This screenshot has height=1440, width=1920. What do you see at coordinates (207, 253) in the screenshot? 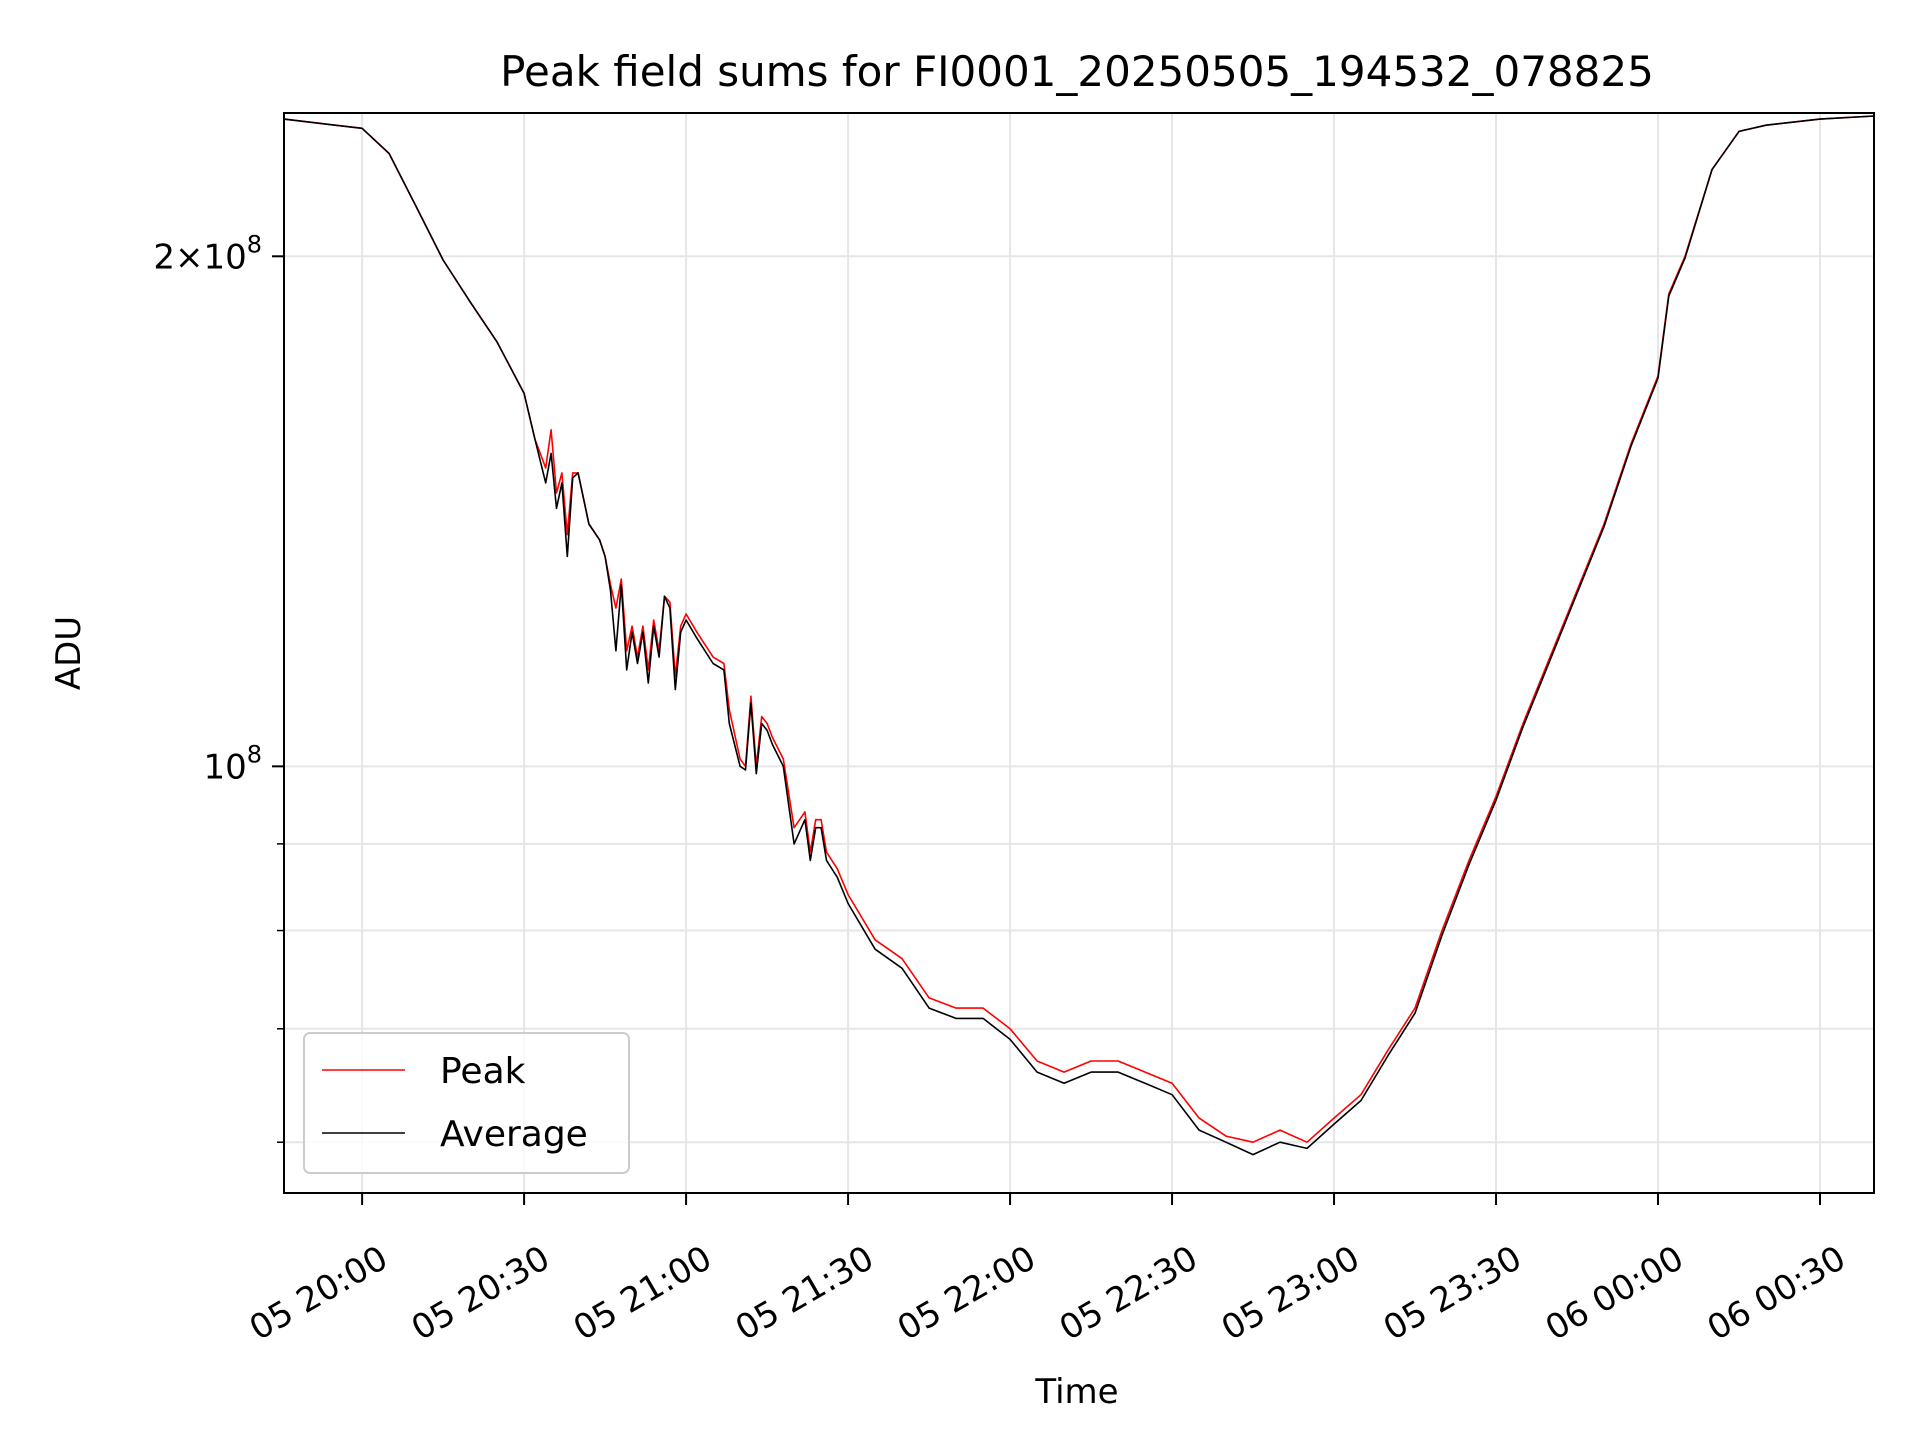
I see `y-tick-label: 2×108` at bounding box center [207, 253].